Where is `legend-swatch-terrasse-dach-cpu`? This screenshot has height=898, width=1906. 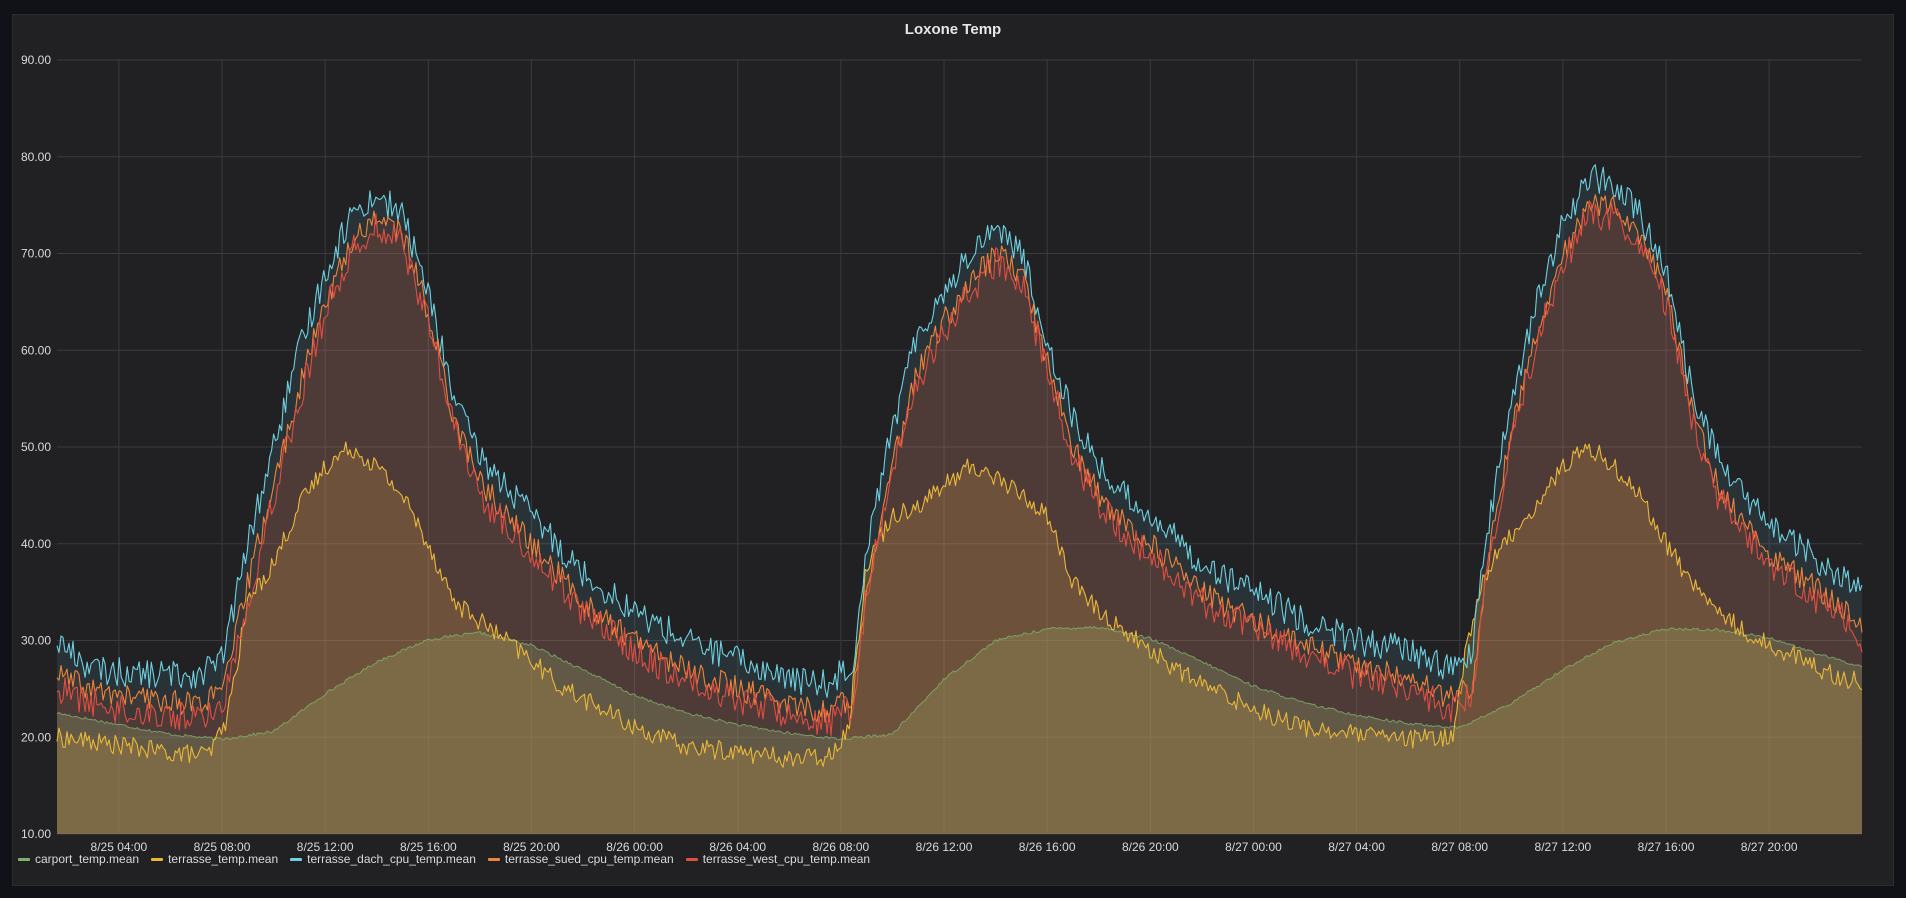
legend-swatch-terrasse-dach-cpu is located at coordinates (296, 859).